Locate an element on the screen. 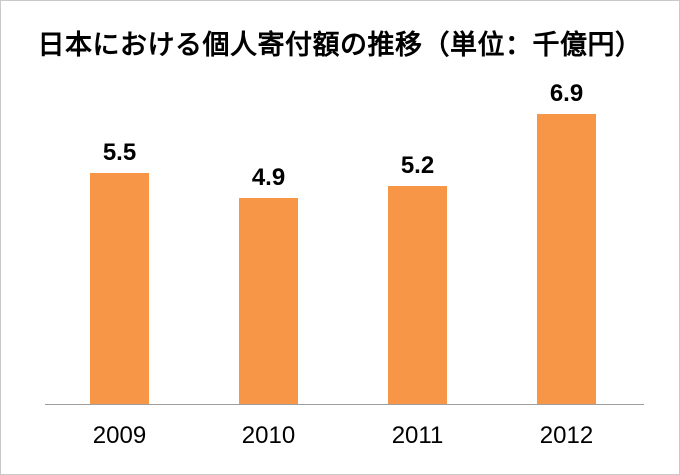  bar-2010 is located at coordinates (268, 301).